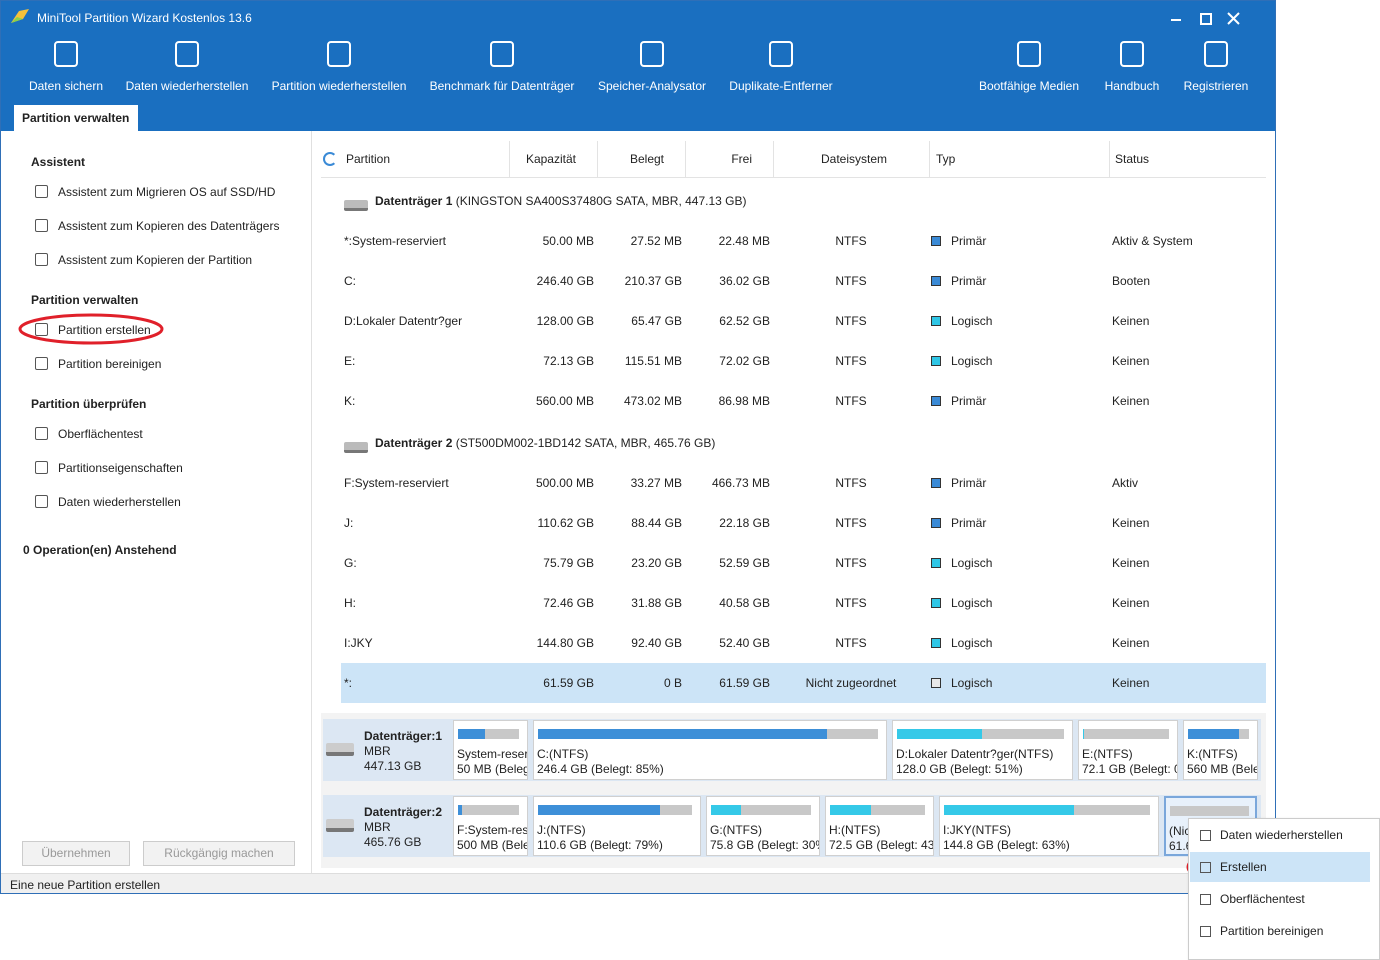  I want to click on column-header: Typ, so click(946, 159).